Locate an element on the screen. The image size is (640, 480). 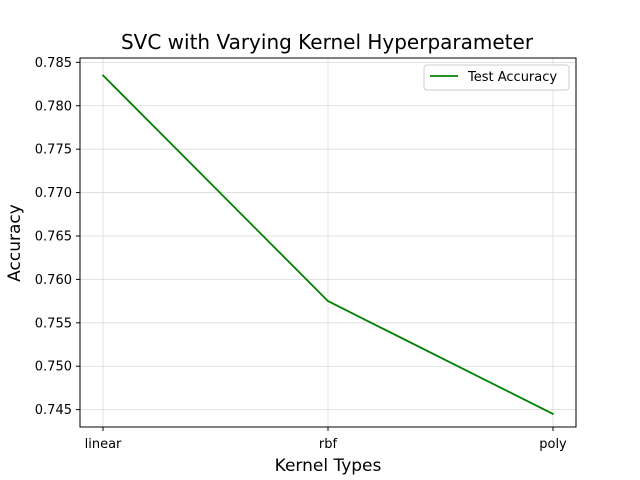
legend: Test Accuracy is located at coordinates (496, 77).